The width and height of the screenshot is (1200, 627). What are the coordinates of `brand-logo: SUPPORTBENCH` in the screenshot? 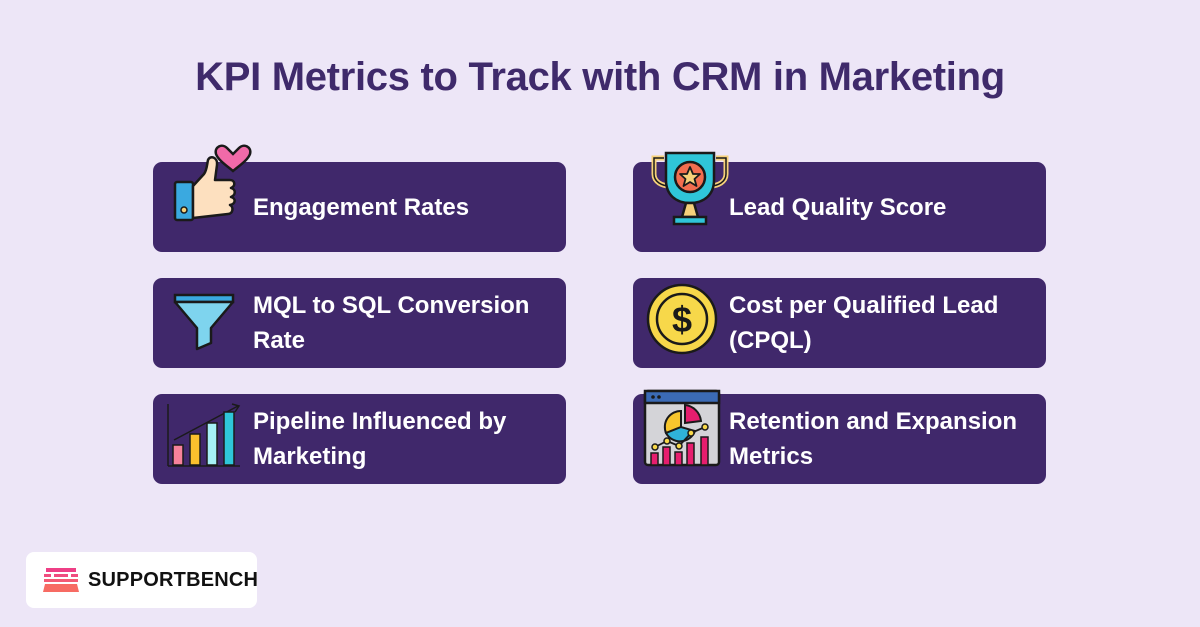 It's located at (142, 580).